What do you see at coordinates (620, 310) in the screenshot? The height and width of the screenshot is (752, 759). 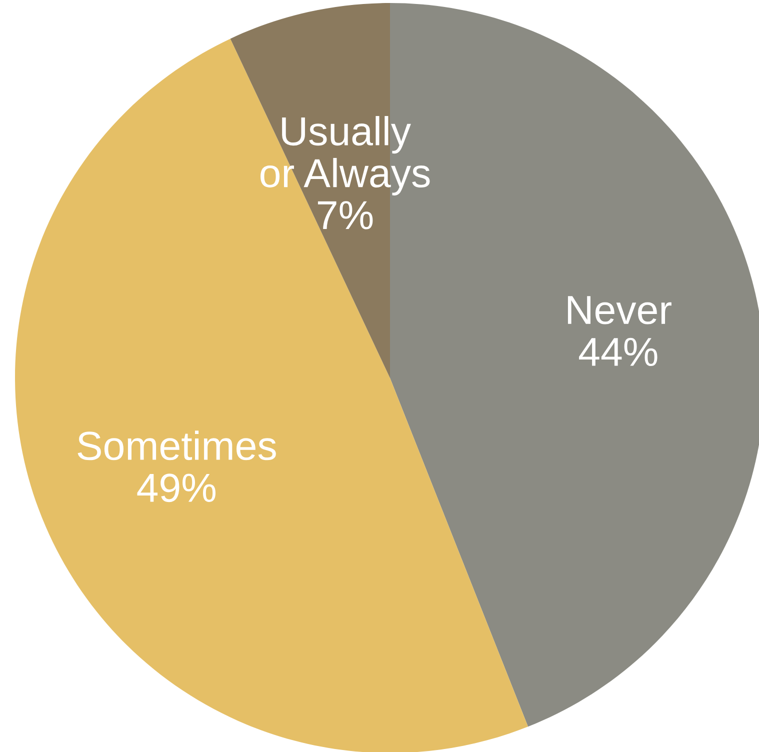 I see `slice-label: Never` at bounding box center [620, 310].